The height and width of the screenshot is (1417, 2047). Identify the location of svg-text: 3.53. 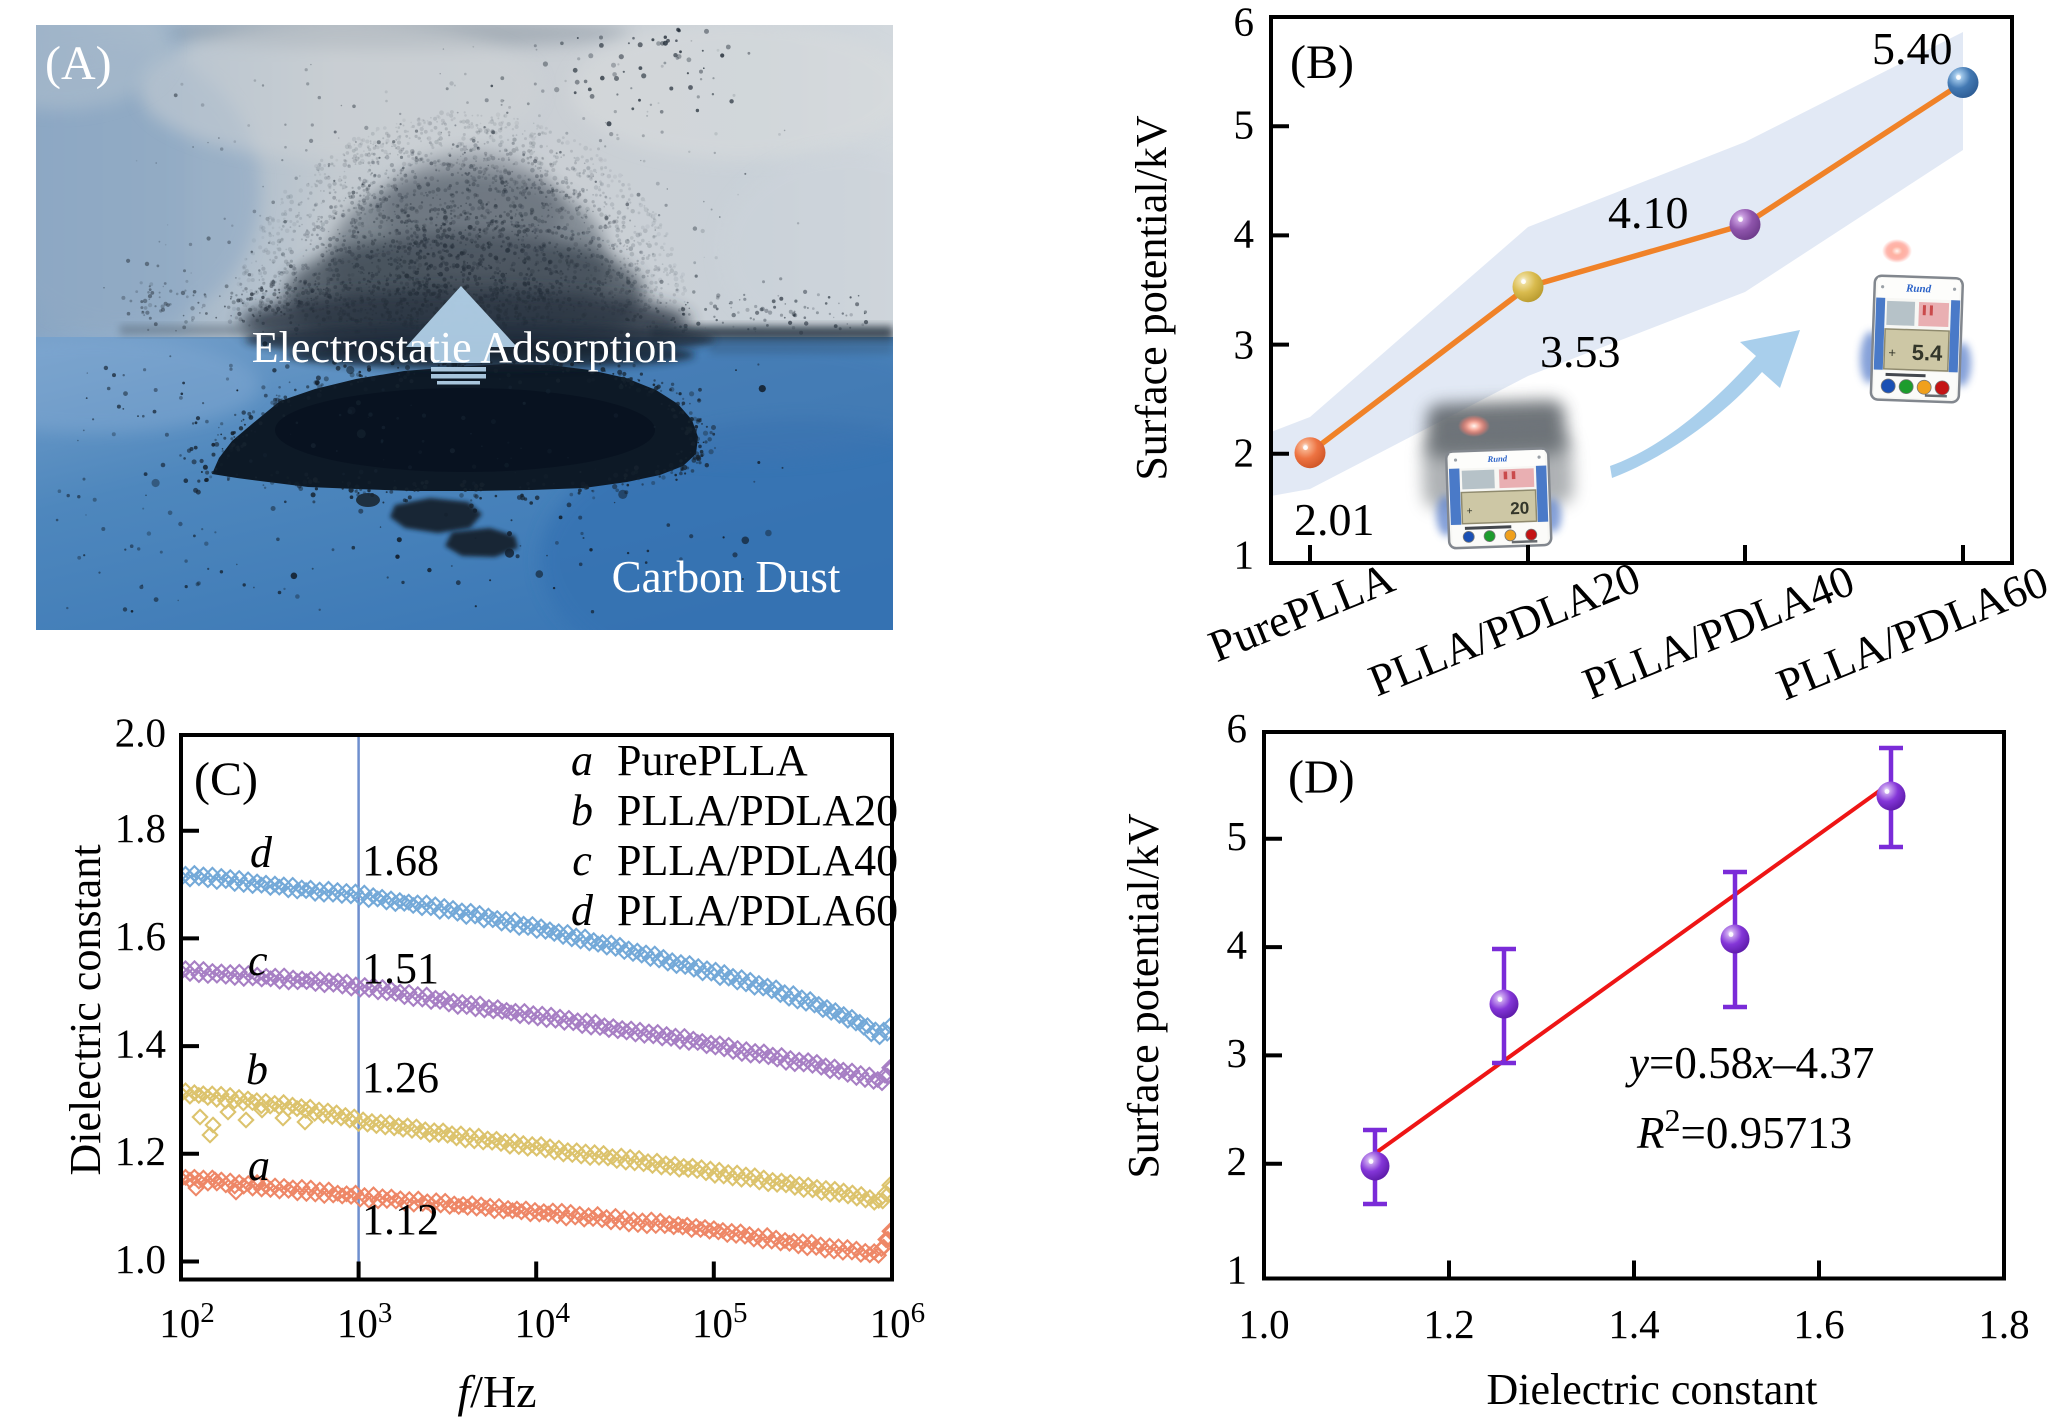
(1580, 351).